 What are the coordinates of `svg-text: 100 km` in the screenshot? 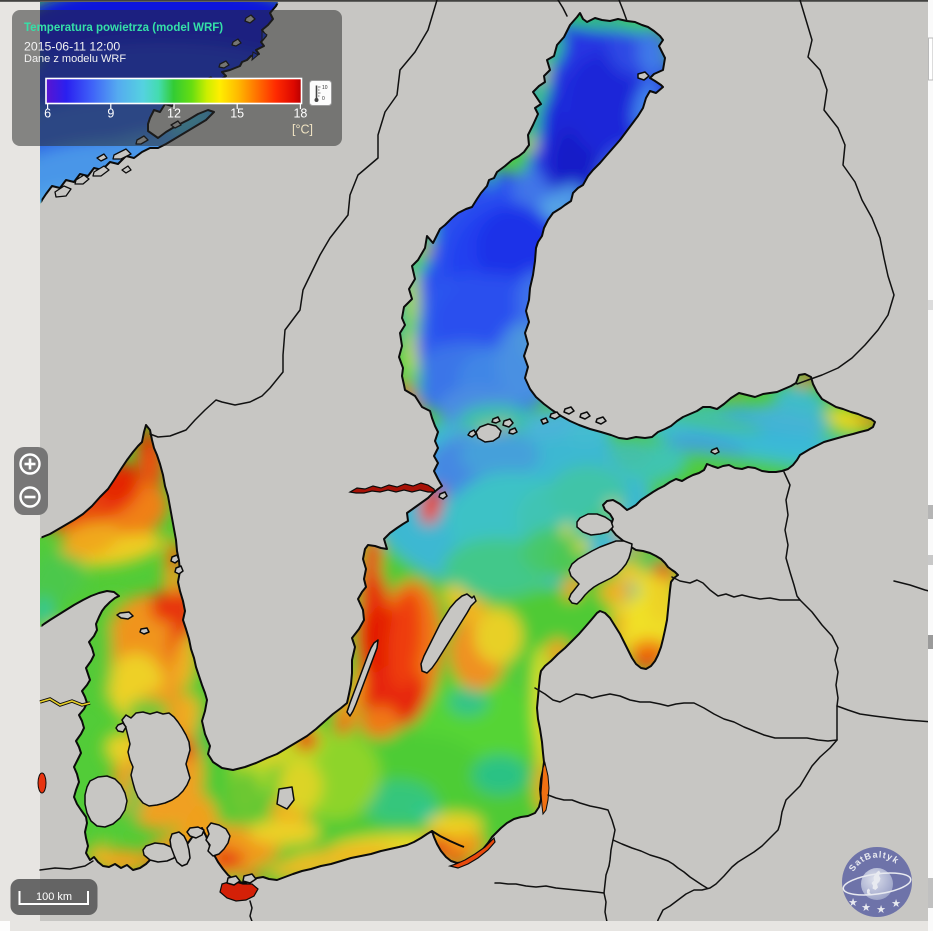 It's located at (54, 897).